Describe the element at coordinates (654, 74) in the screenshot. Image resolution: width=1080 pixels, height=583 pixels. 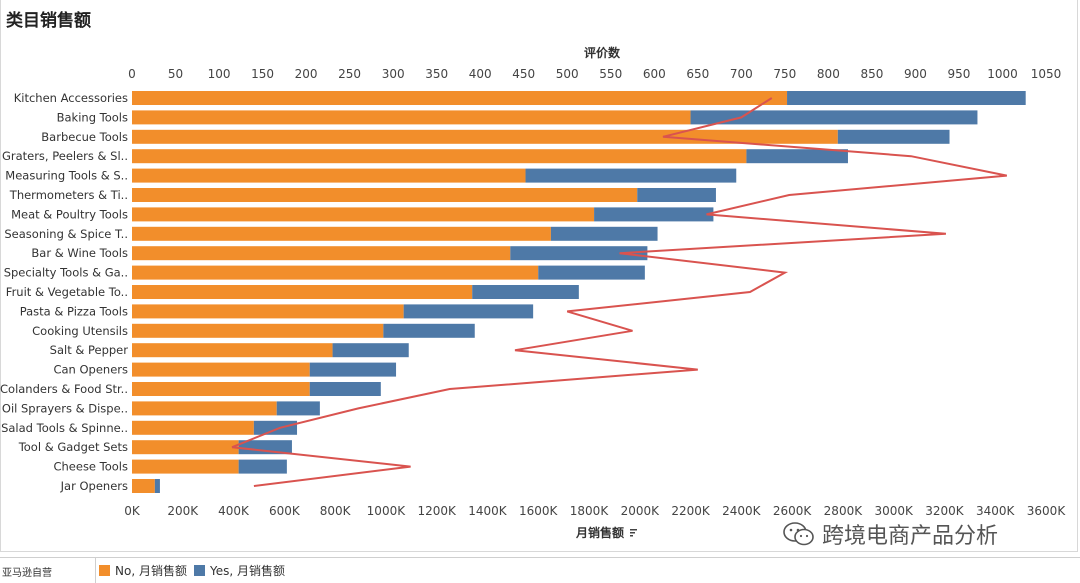
I see `top-tick-label: 600` at that location.